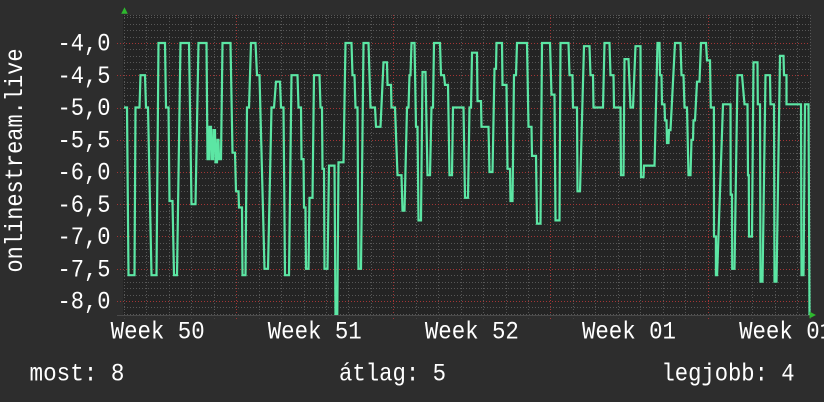 Image resolution: width=824 pixels, height=402 pixels. I want to click on svg-text: -4,5, so click(84, 76).